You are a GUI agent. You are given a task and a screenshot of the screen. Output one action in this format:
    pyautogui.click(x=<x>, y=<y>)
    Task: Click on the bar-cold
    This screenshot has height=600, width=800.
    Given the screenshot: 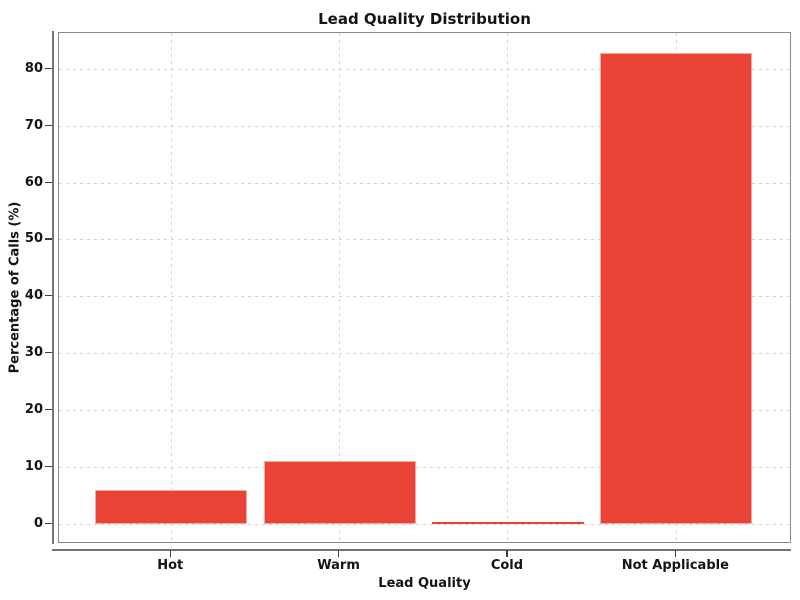 What is the action you would take?
    pyautogui.click(x=507, y=523)
    